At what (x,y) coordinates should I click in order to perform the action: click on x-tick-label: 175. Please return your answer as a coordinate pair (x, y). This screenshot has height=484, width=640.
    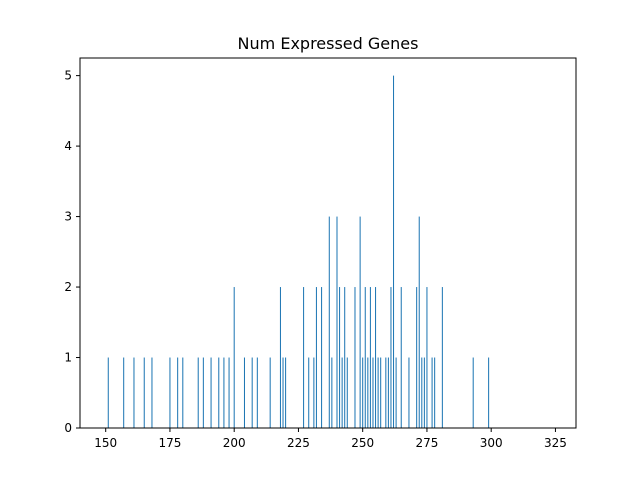
    Looking at the image, I should click on (169, 443).